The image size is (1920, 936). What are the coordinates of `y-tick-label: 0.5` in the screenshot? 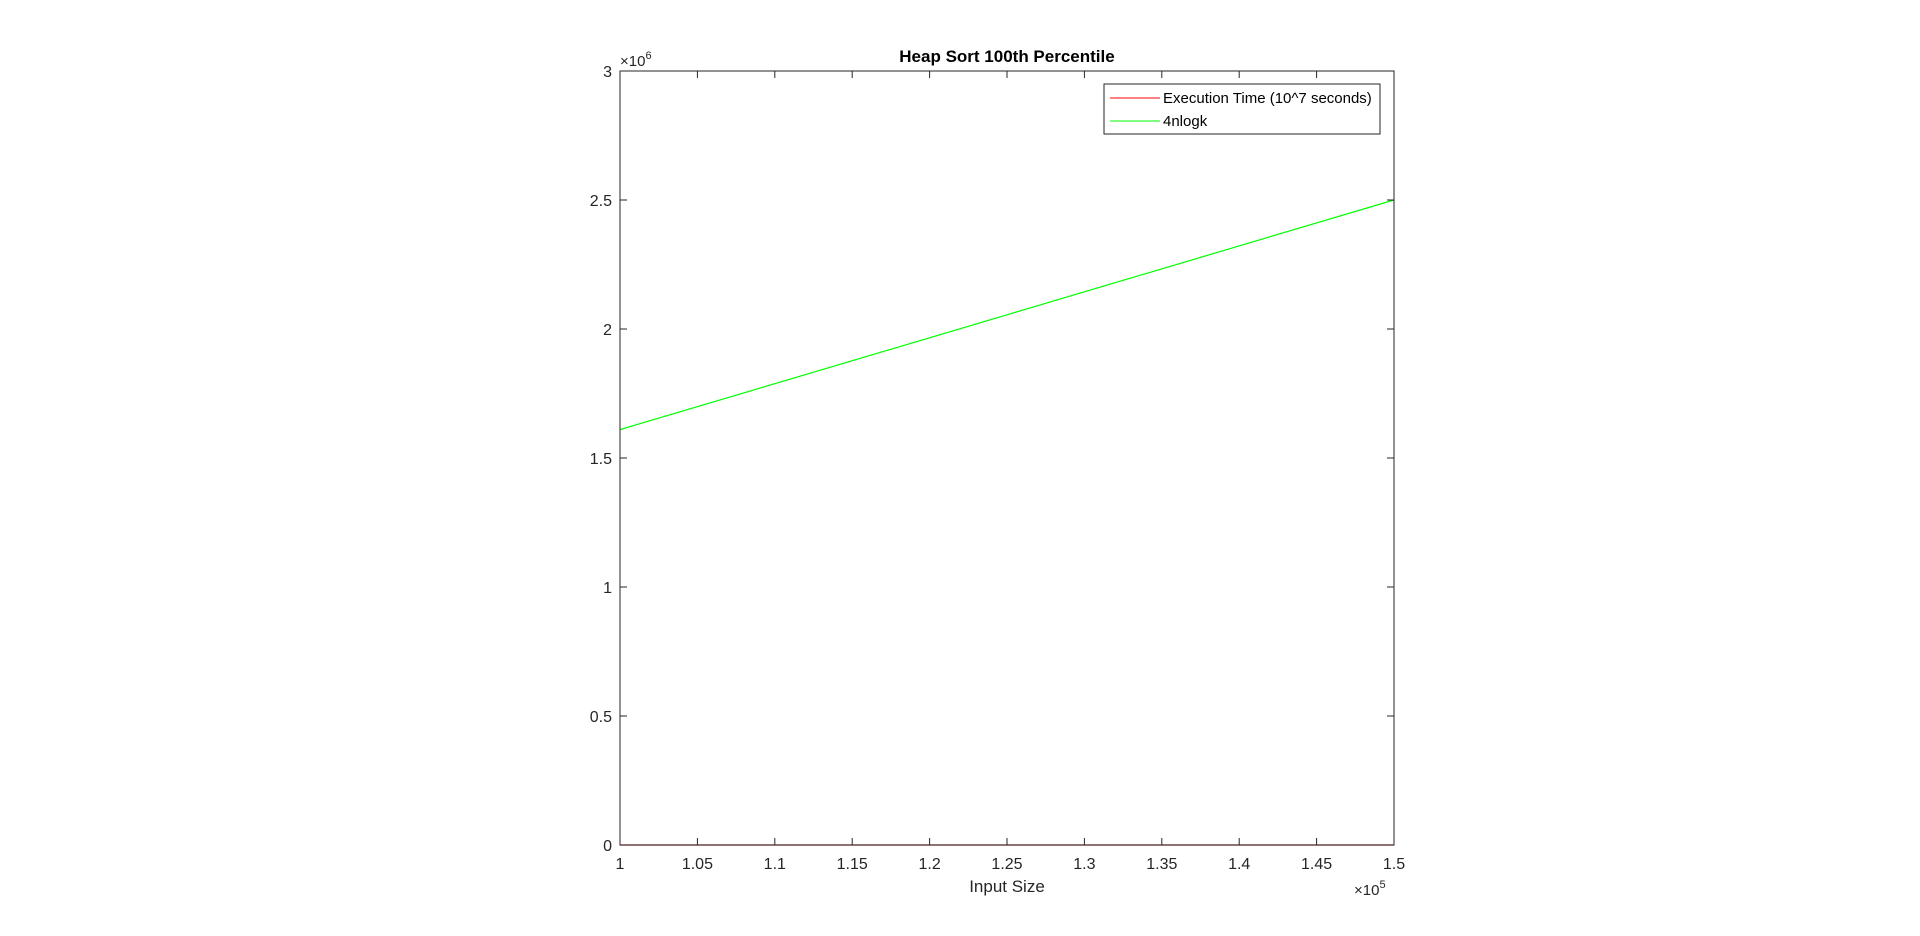 It's located at (601, 717).